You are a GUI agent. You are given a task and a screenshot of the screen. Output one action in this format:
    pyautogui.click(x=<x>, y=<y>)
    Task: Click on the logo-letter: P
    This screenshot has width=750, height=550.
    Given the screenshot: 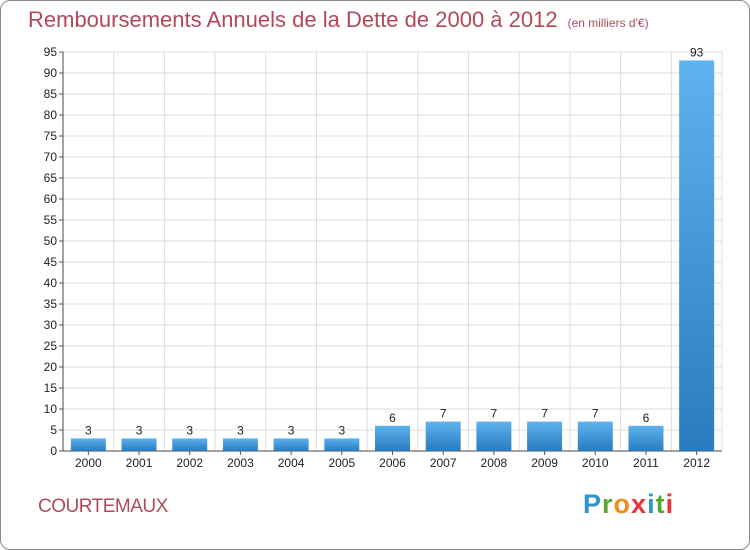 What is the action you would take?
    pyautogui.click(x=593, y=504)
    